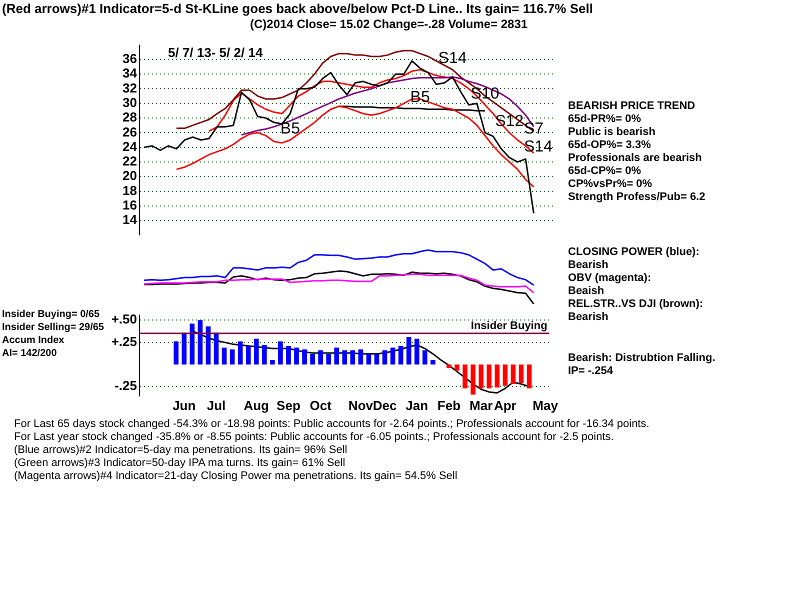  Describe the element at coordinates (184, 405) in the screenshot. I see `x-tick-label: Jun` at that location.